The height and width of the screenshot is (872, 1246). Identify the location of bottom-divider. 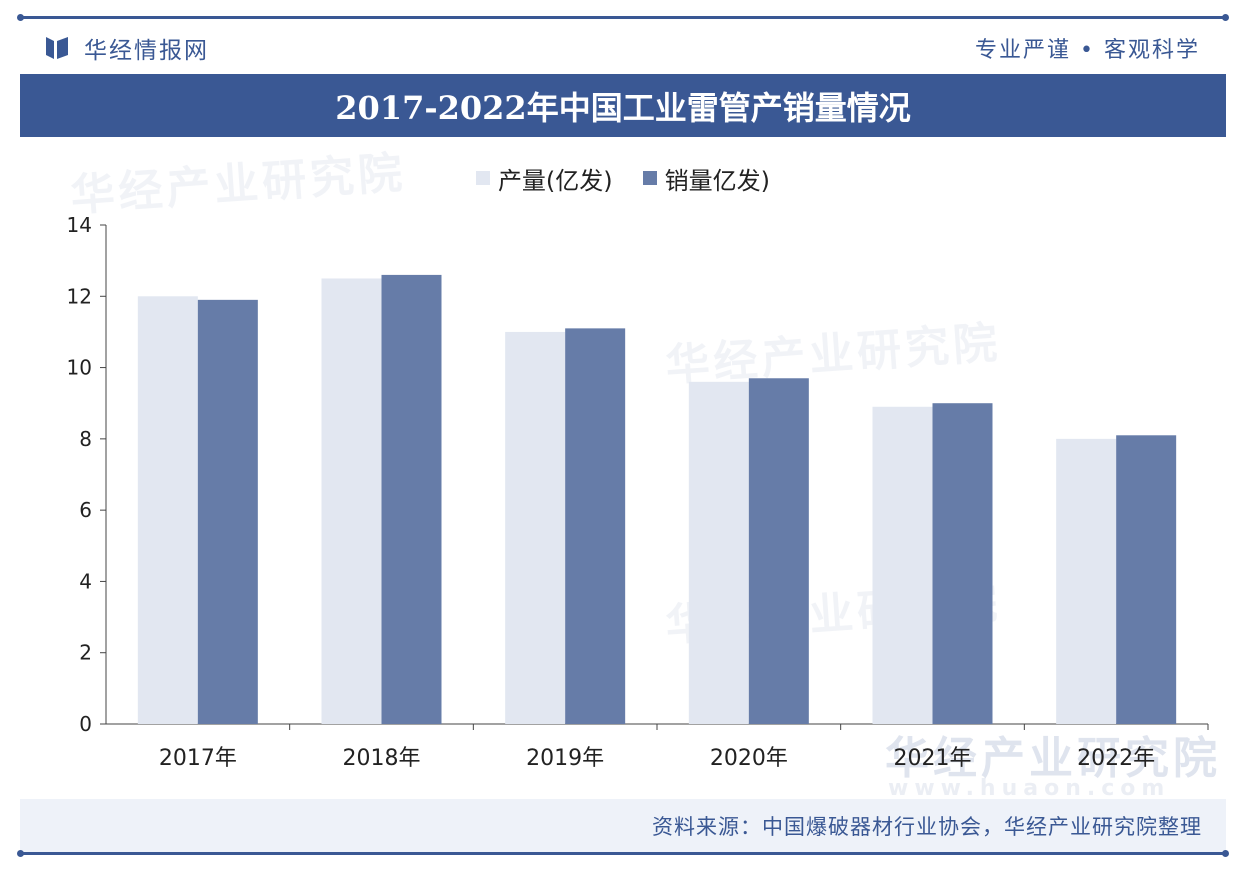
(623, 853).